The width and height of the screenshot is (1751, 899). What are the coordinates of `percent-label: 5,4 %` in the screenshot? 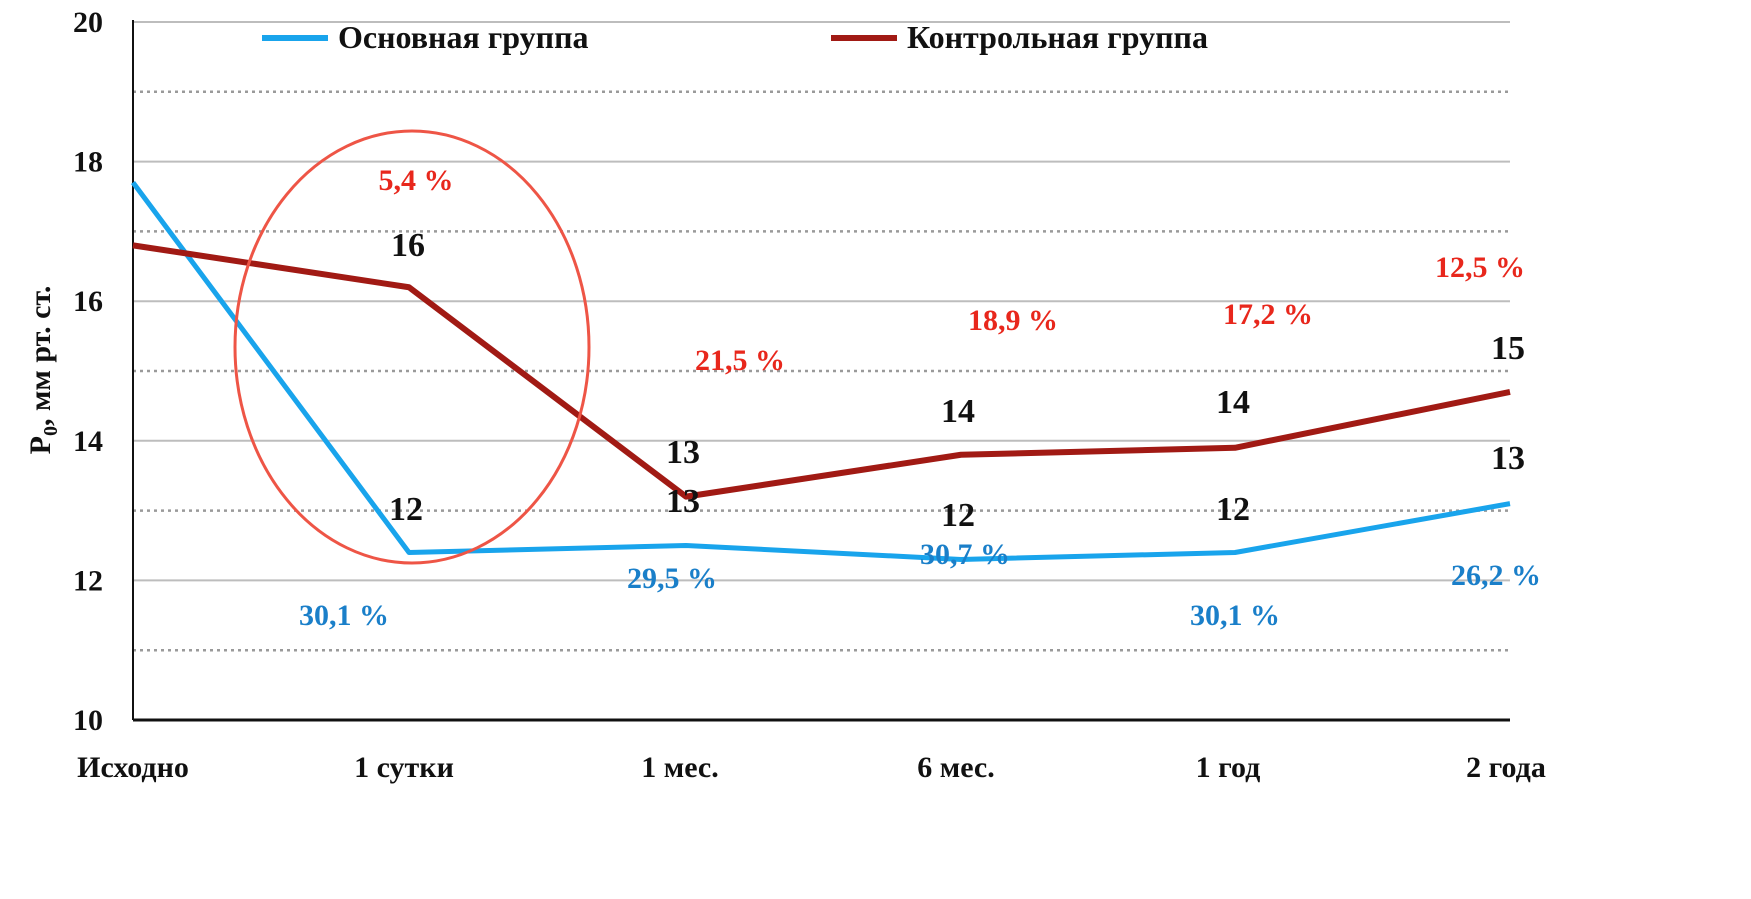 It's located at (416, 180).